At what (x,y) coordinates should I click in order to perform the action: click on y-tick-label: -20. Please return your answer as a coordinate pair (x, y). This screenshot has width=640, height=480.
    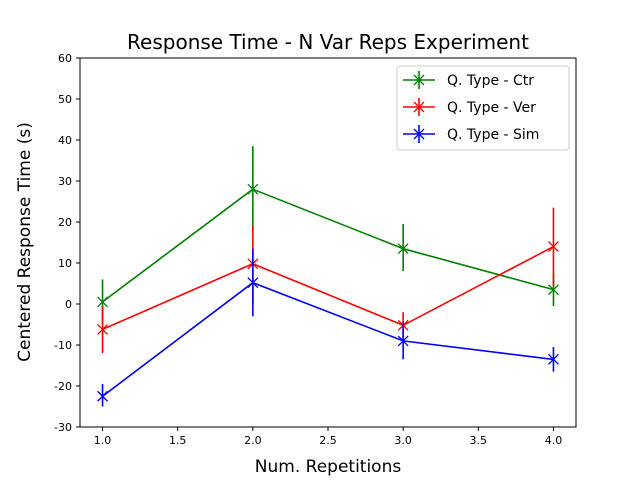
    Looking at the image, I should click on (63, 386).